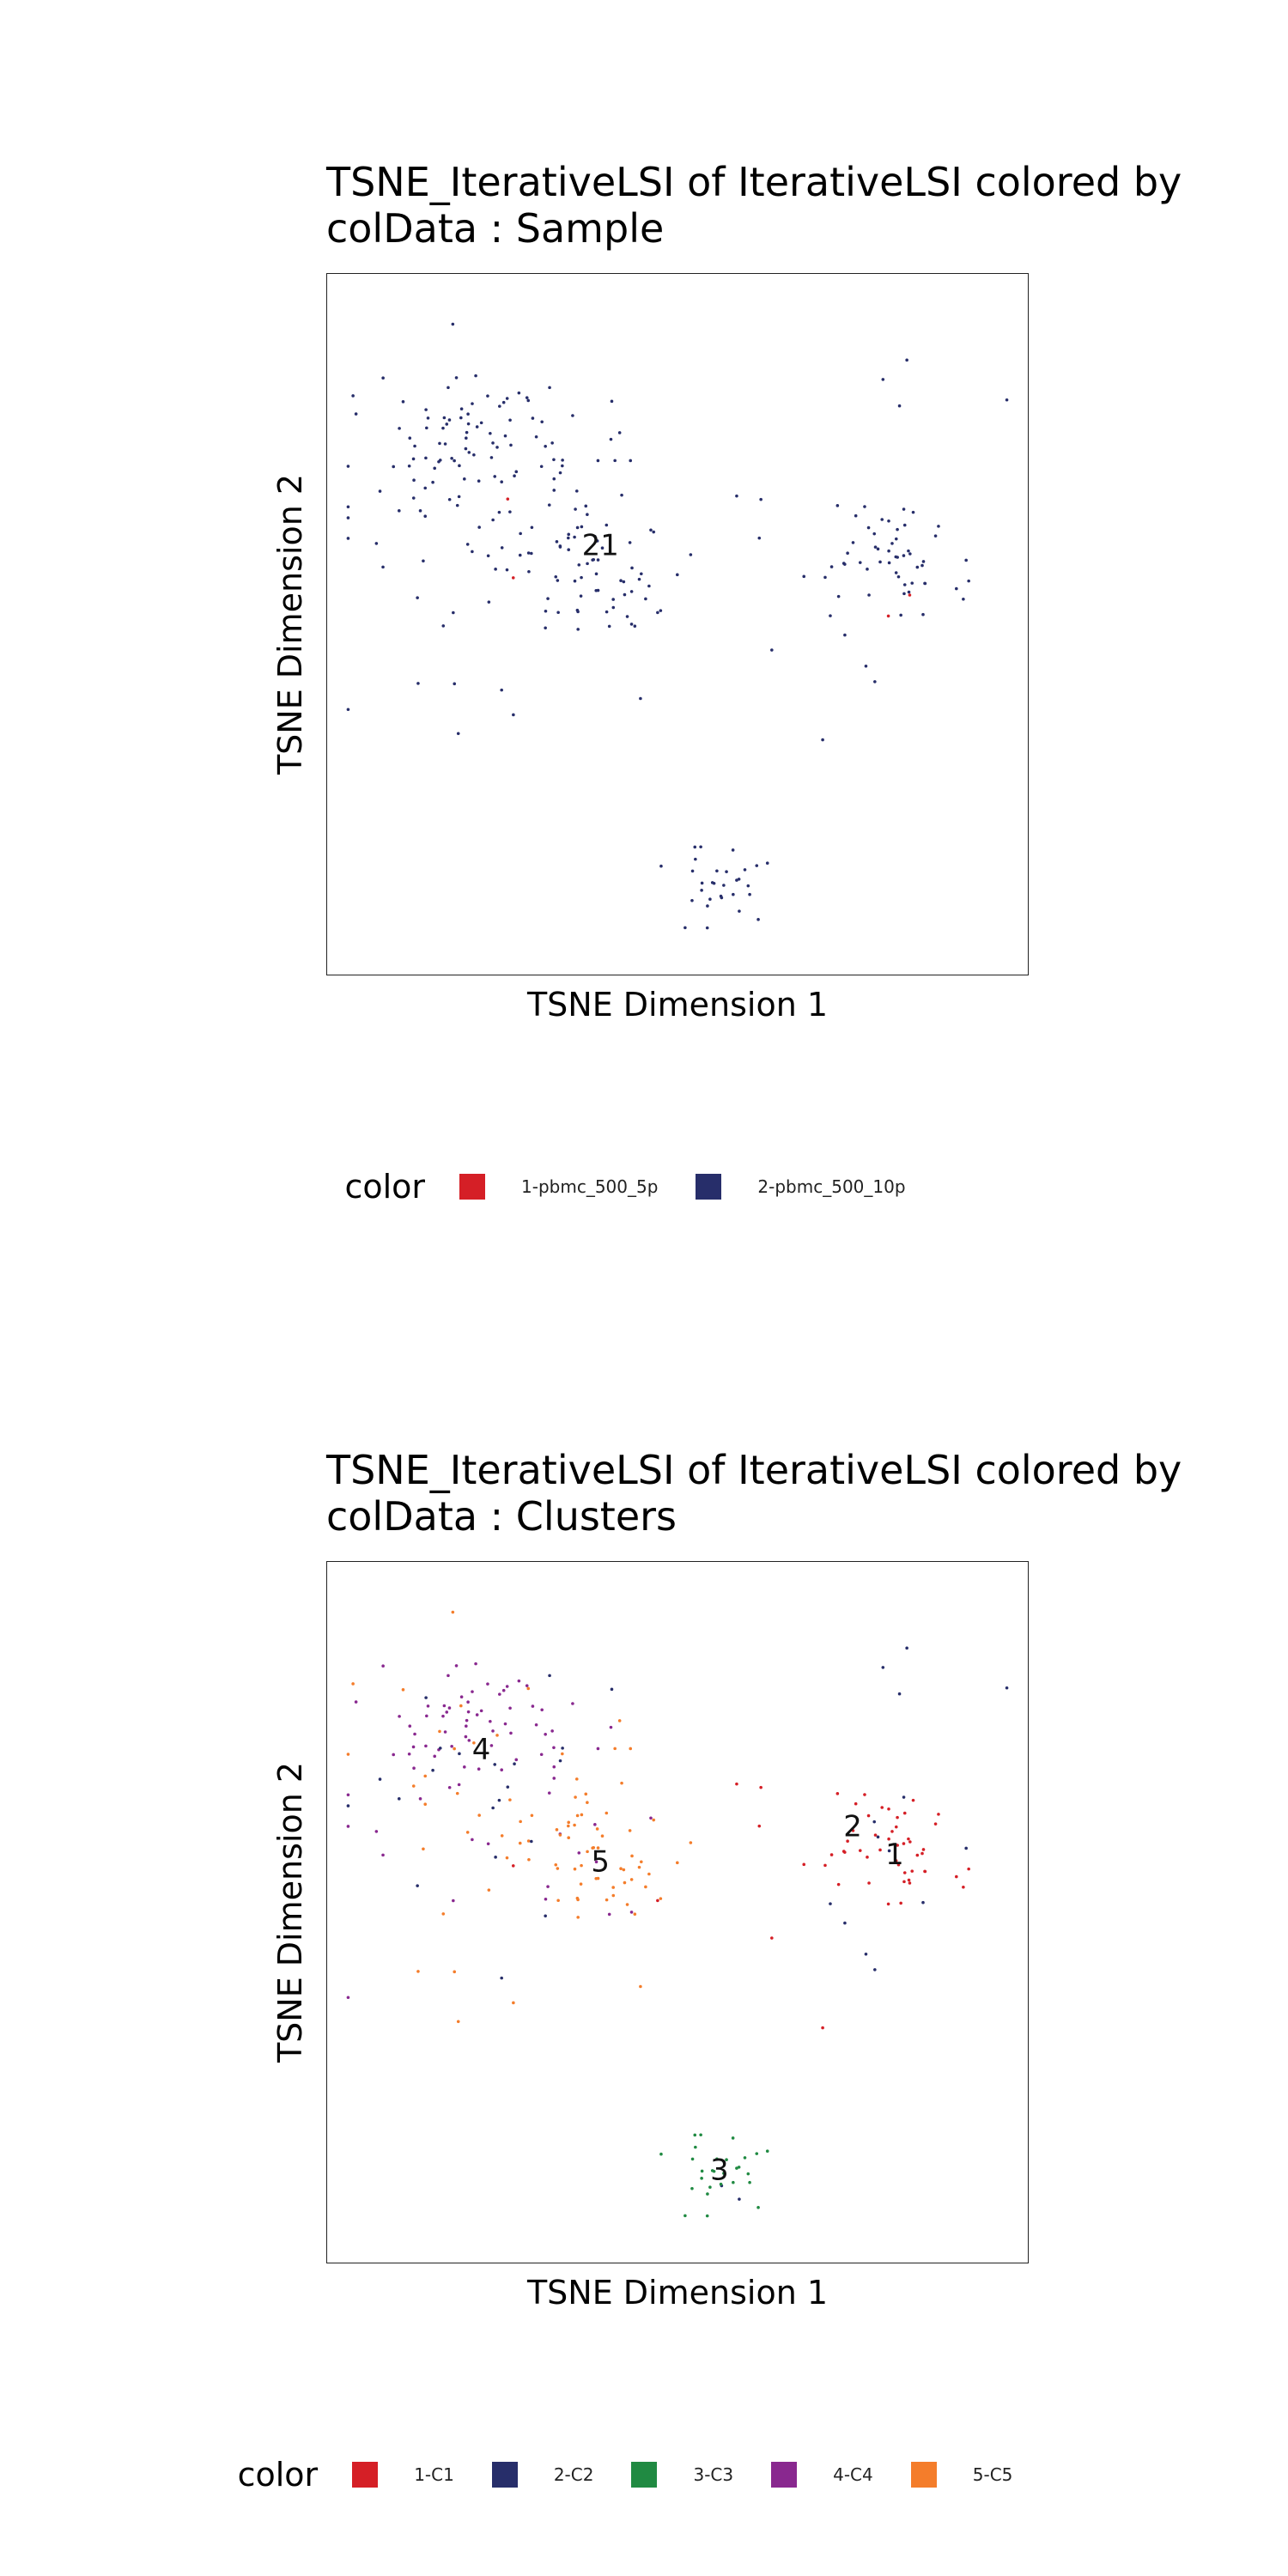 This screenshot has width=1288, height=2576. What do you see at coordinates (852, 1827) in the screenshot?
I see `cluster-label: 2` at bounding box center [852, 1827].